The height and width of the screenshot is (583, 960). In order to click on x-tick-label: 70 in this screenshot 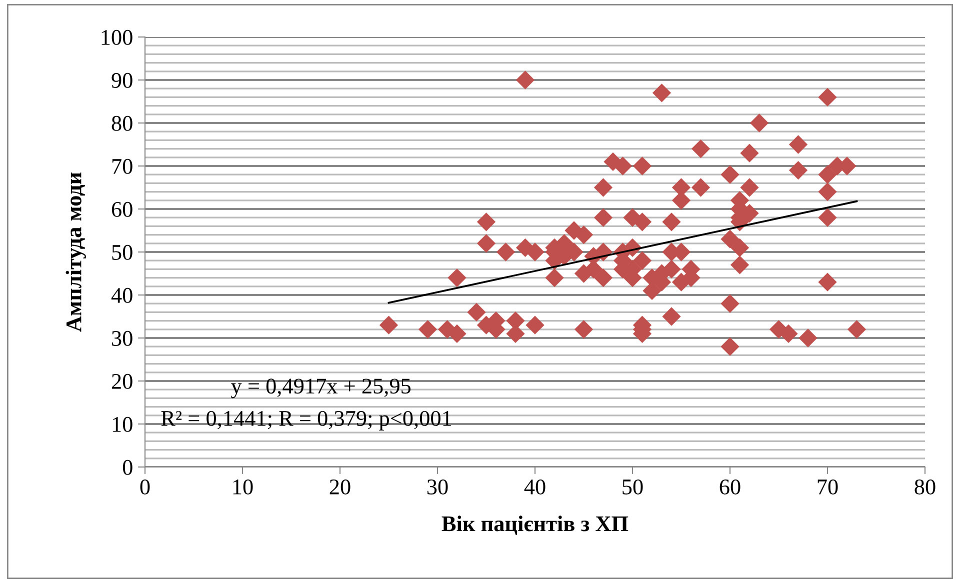, I will do `click(828, 486)`.